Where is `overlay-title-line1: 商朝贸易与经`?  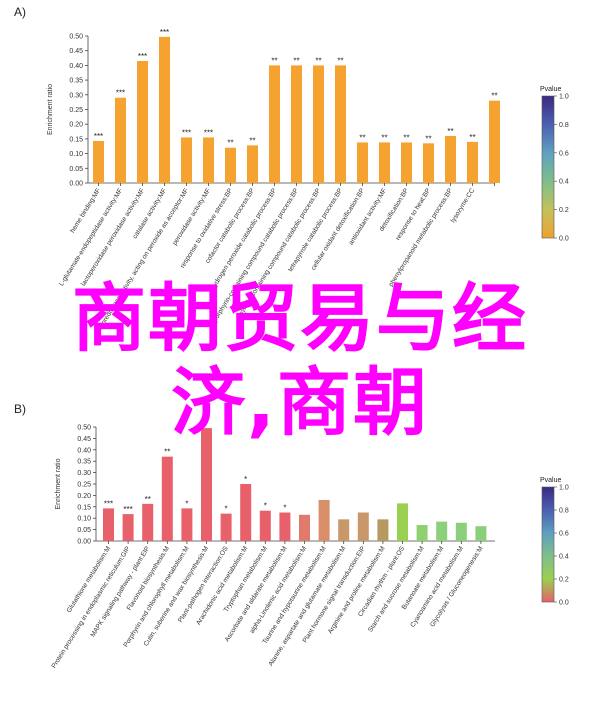 overlay-title-line1: 商朝贸易与经 is located at coordinates (300, 319).